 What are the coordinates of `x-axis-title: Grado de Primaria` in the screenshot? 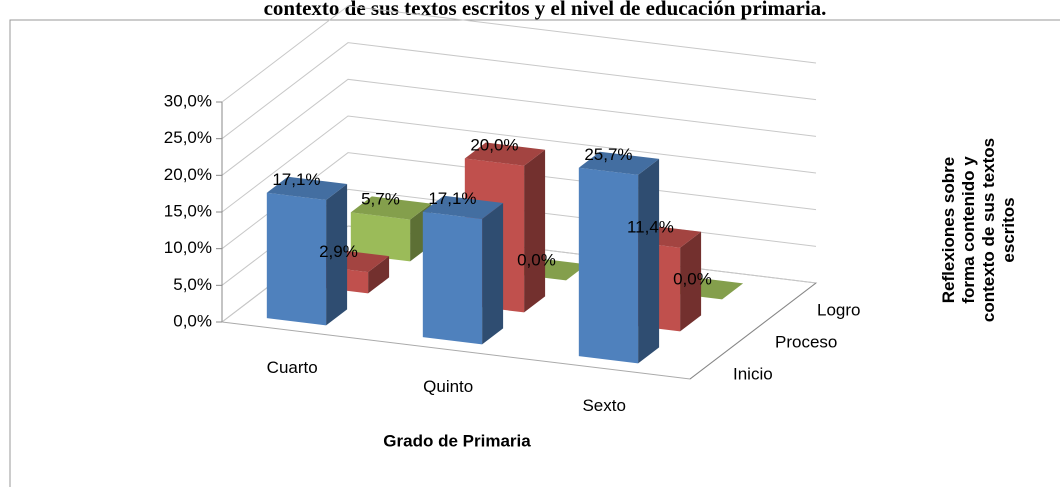 It's located at (457, 440).